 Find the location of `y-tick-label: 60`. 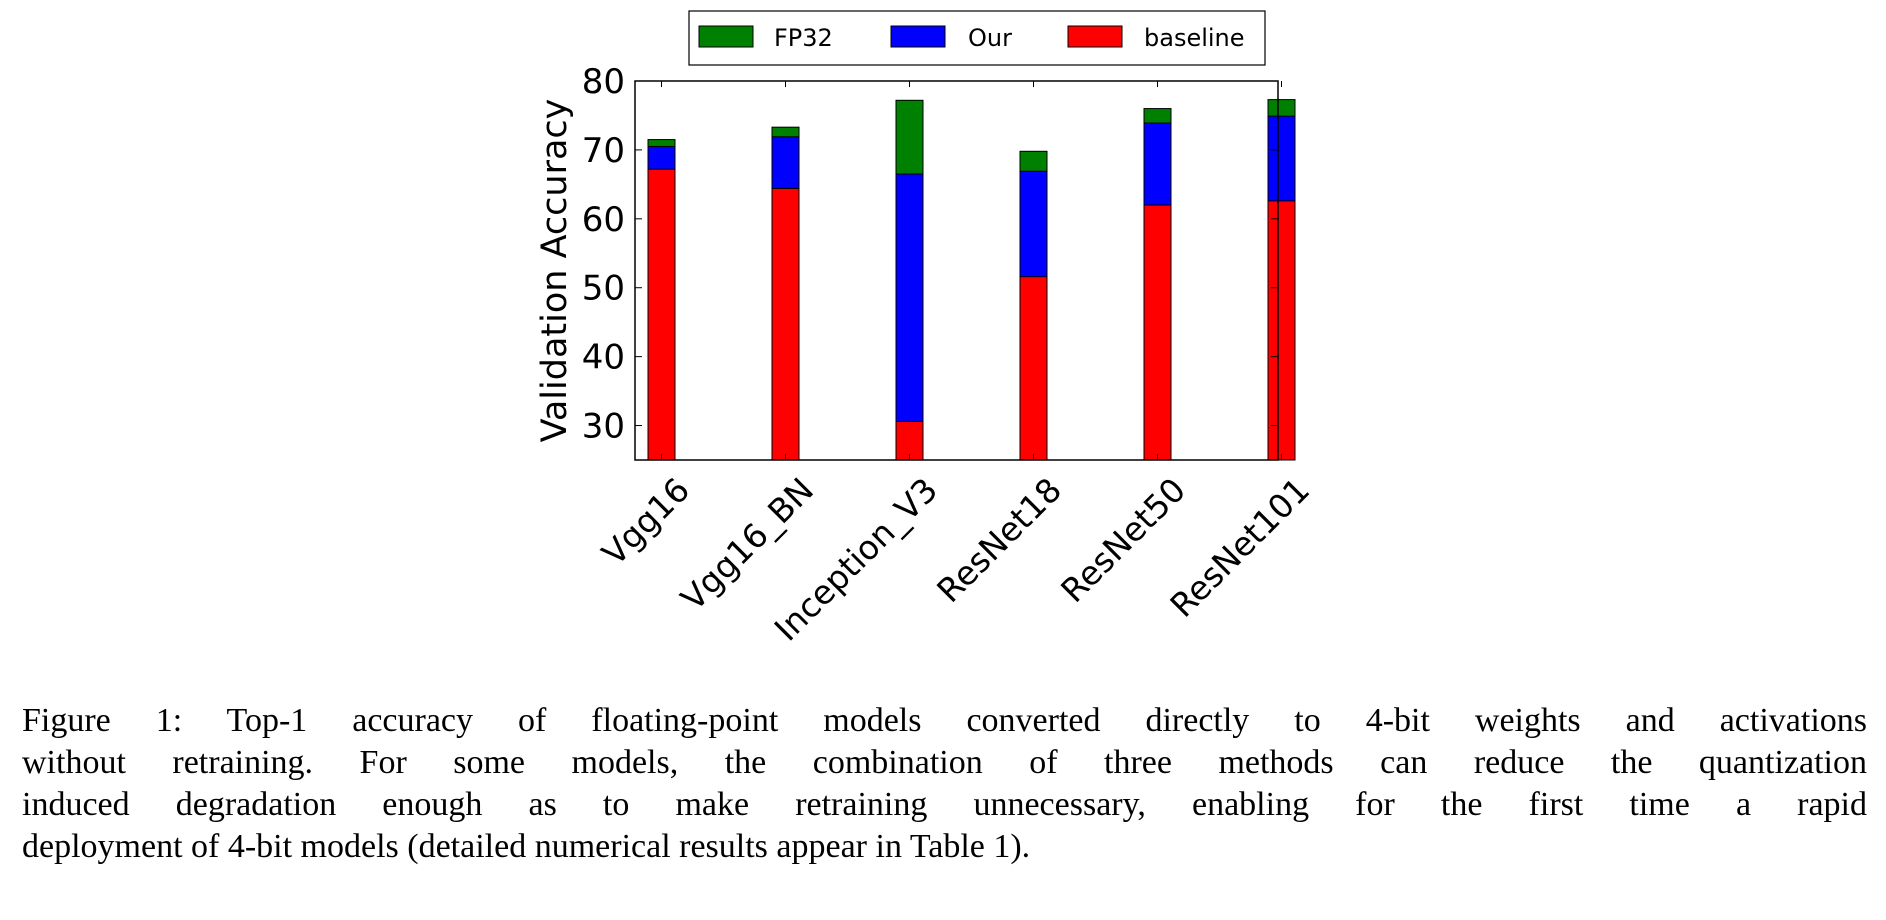

y-tick-label: 60 is located at coordinates (603, 220).